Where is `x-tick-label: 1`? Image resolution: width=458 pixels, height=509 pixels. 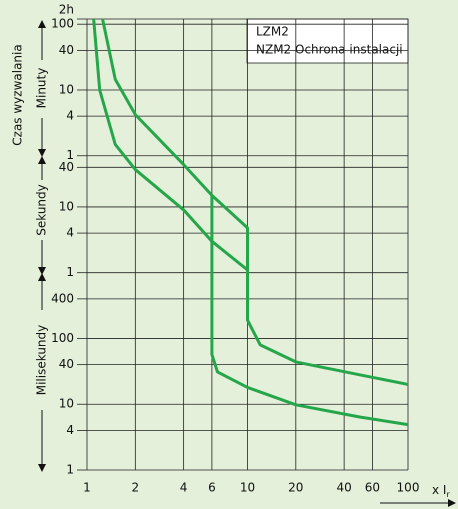
x-tick-label: 1 is located at coordinates (87, 488).